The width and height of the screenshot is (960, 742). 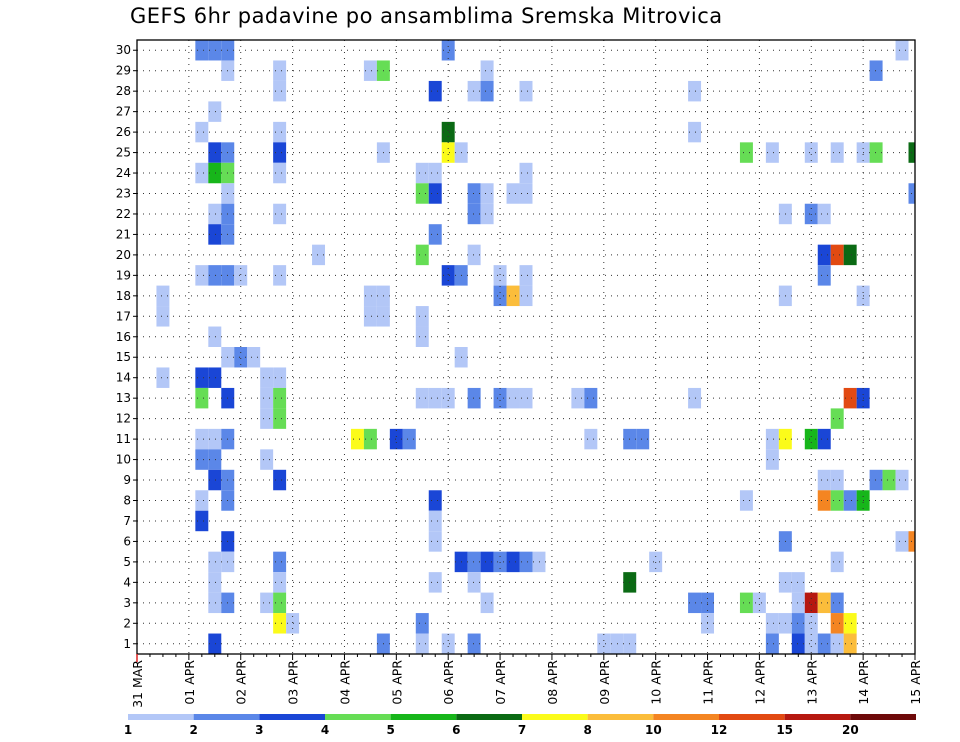 What do you see at coordinates (708, 682) in the screenshot?
I see `x-tick-label: 11 APR` at bounding box center [708, 682].